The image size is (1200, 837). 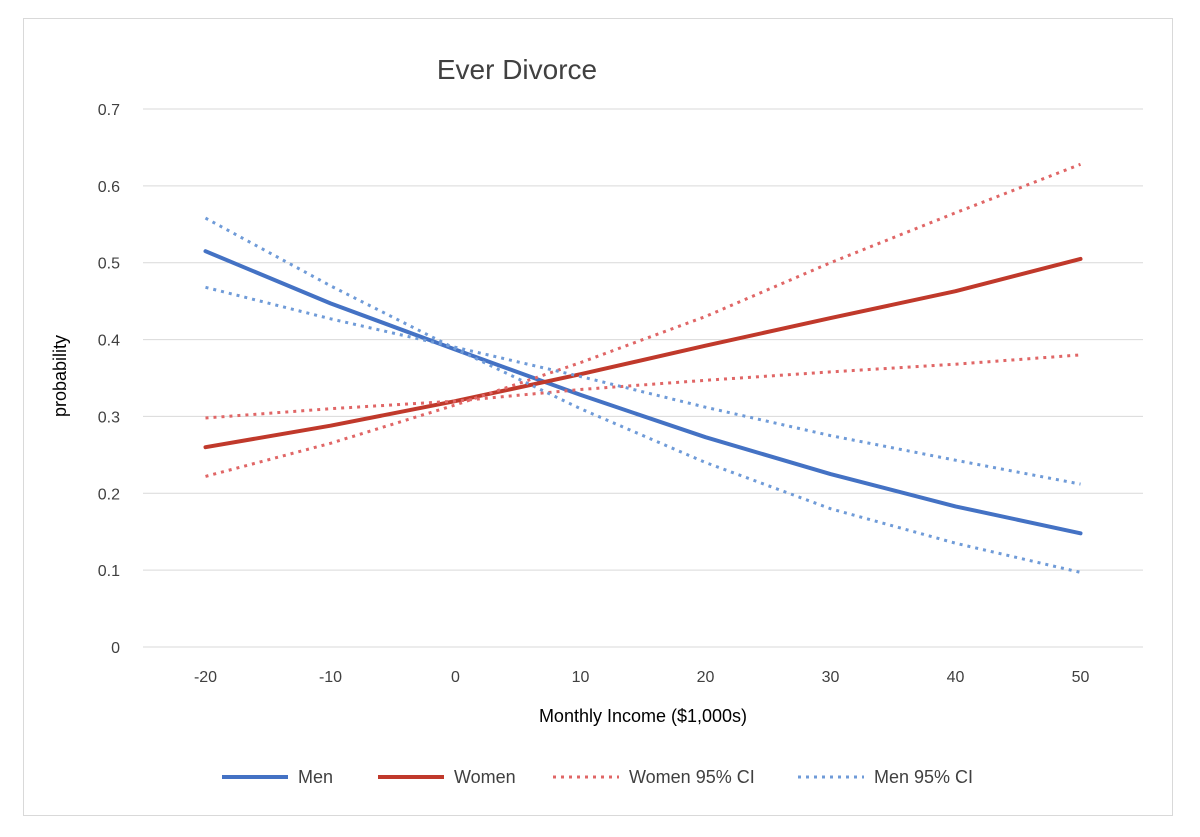 What do you see at coordinates (109, 264) in the screenshot?
I see `y-tick-label: 0.5` at bounding box center [109, 264].